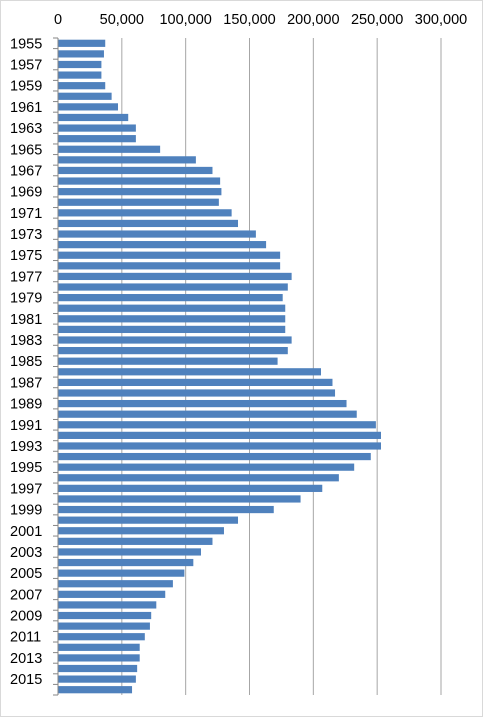  Describe the element at coordinates (26, 553) in the screenshot. I see `y-tick-label: 2003` at that location.